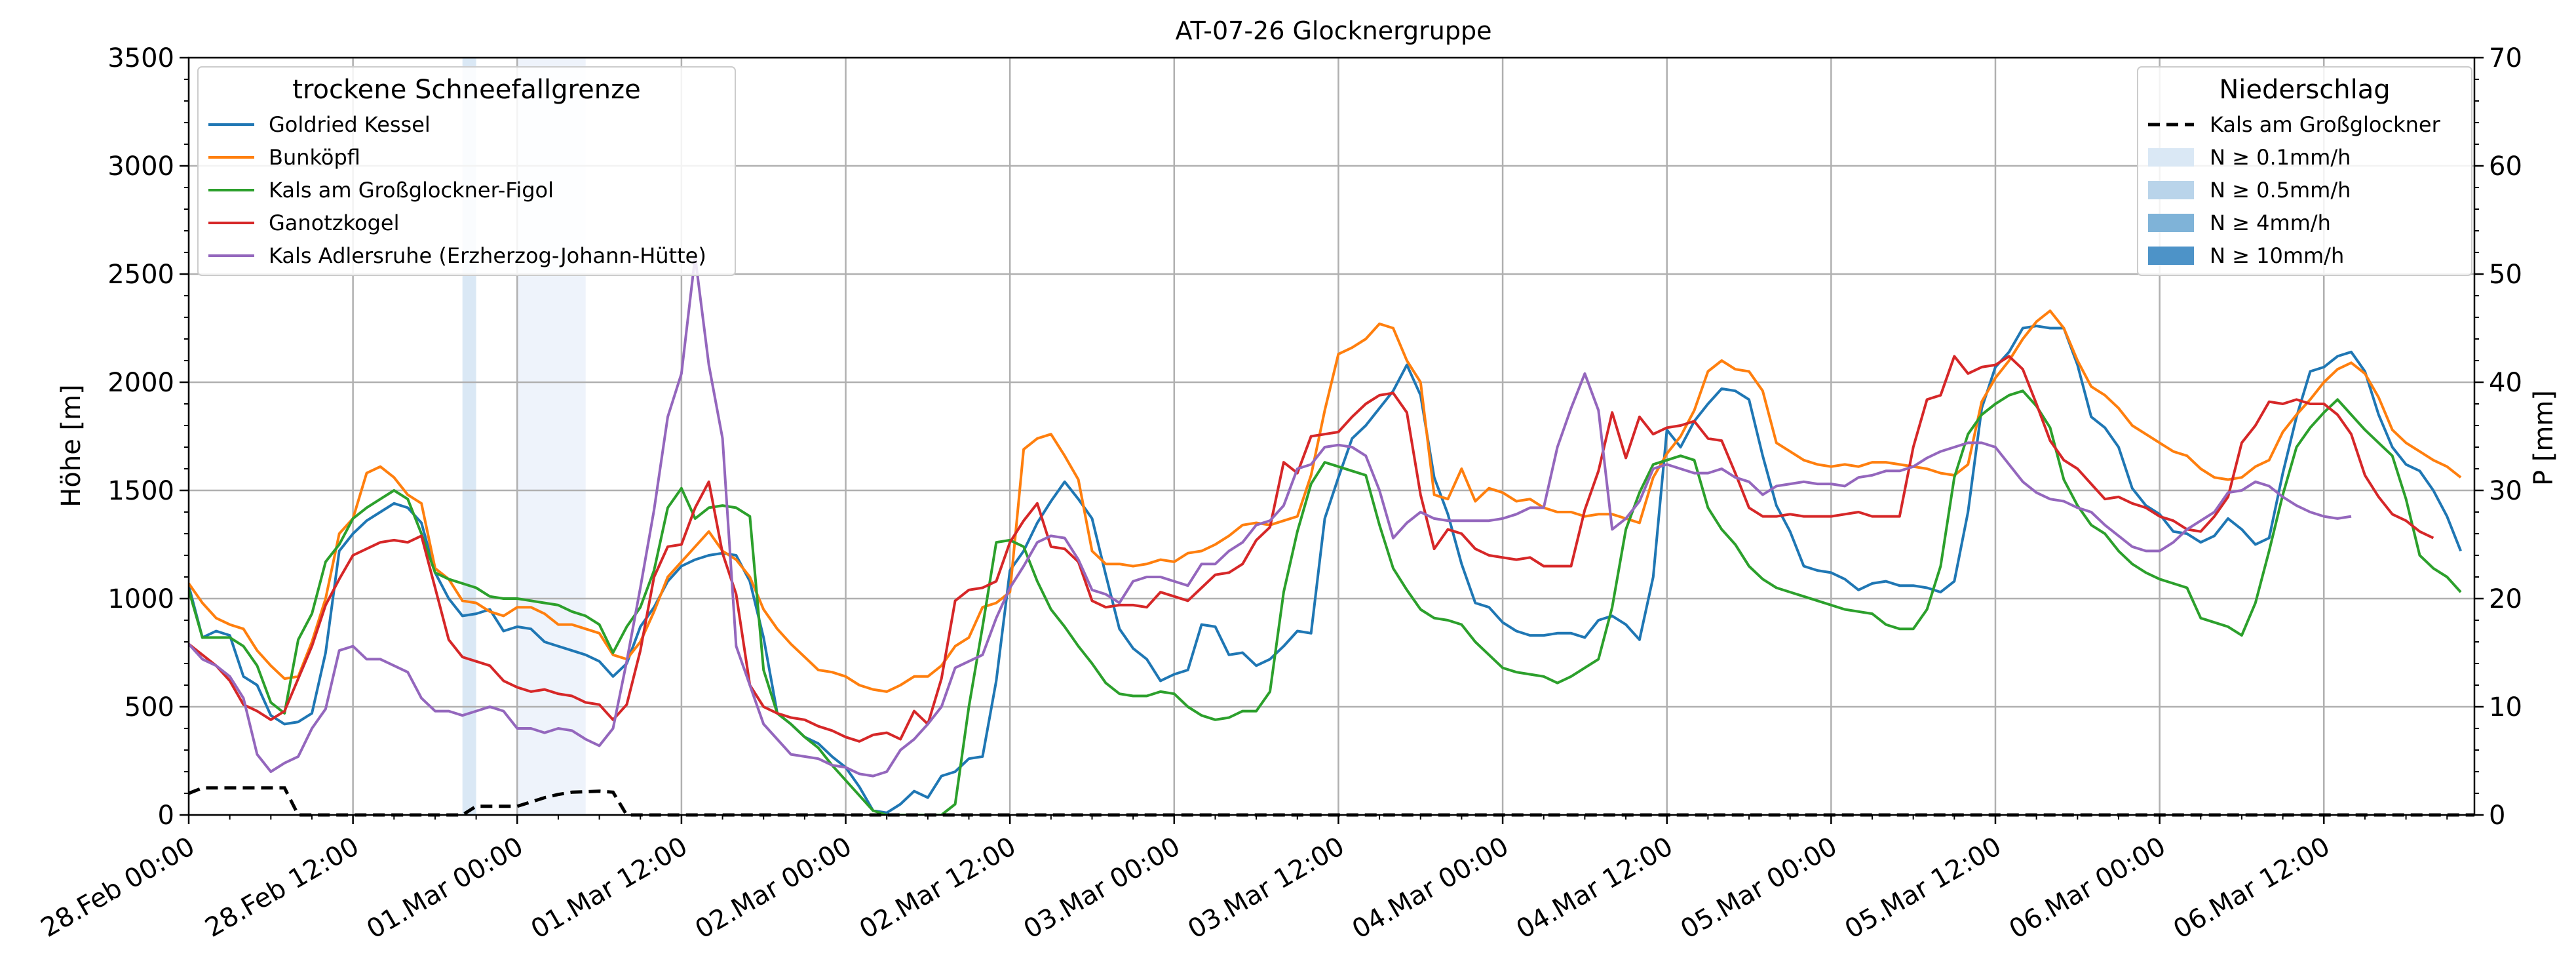 The width and height of the screenshot is (2576, 971). What do you see at coordinates (2270, 222) in the screenshot?
I see `legend-right-label: N ≥ 4mm/h` at bounding box center [2270, 222].